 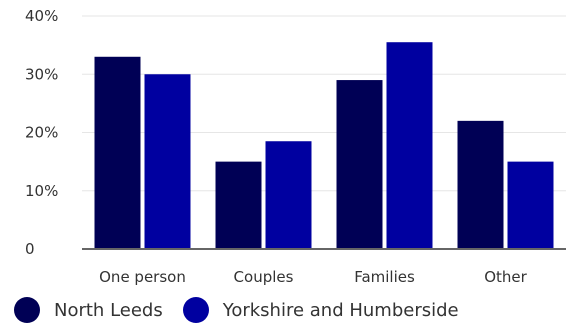 I want to click on bar-yorkshire-and-humberside-couples, so click(x=288, y=195).